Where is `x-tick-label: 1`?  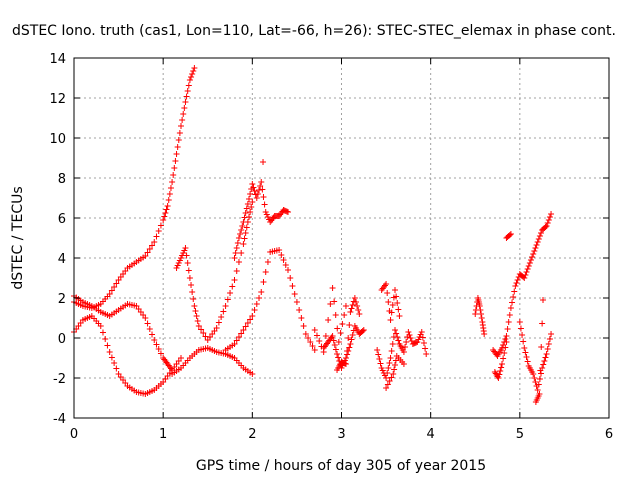
x-tick-label: 1 is located at coordinates (163, 434).